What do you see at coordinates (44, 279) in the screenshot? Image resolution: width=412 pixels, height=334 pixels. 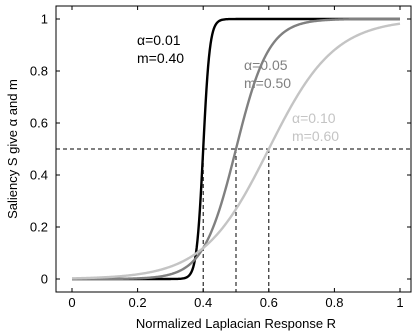 I see `y-tick-label: 0` at bounding box center [44, 279].